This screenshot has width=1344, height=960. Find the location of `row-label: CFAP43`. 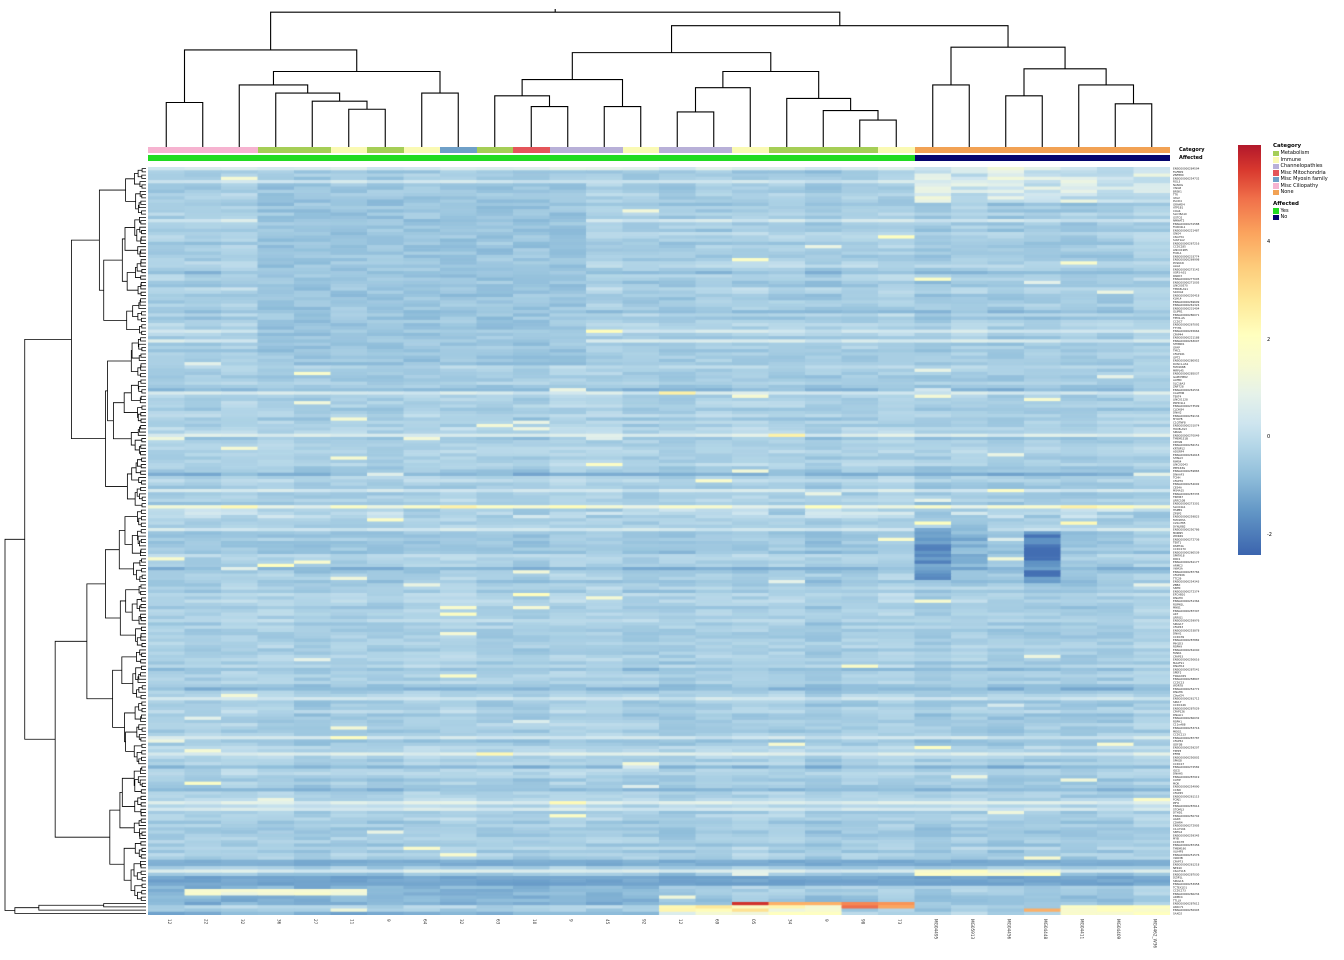

row-label: CFAP43 is located at coordinates (1178, 627).